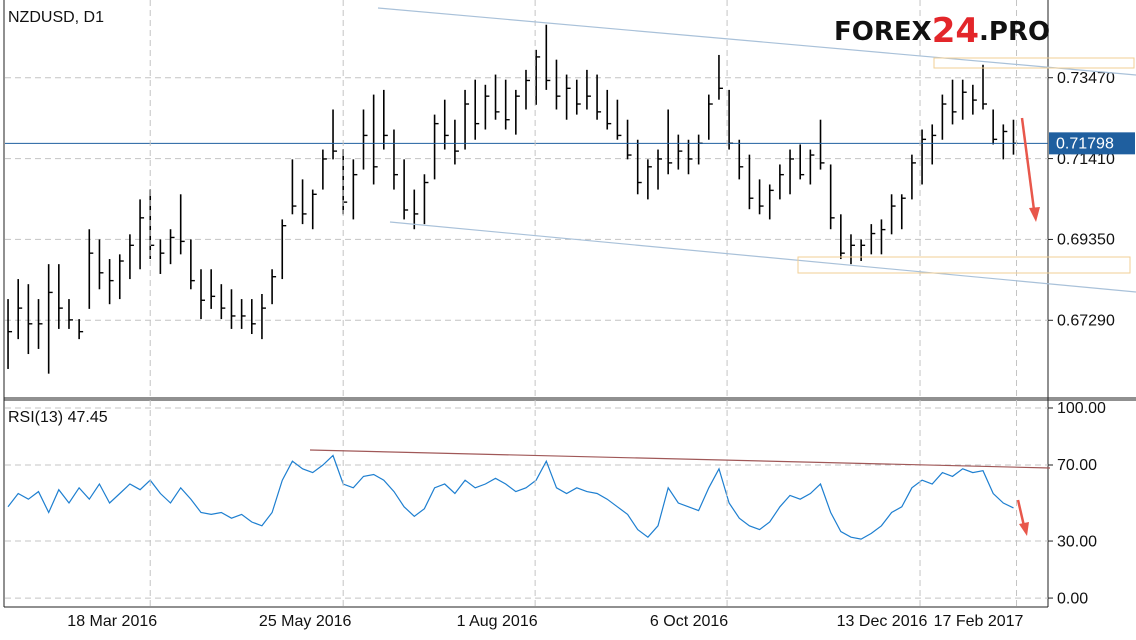 The image size is (1136, 640). What do you see at coordinates (1077, 541) in the screenshot?
I see `y-tick-label: 30.00` at bounding box center [1077, 541].